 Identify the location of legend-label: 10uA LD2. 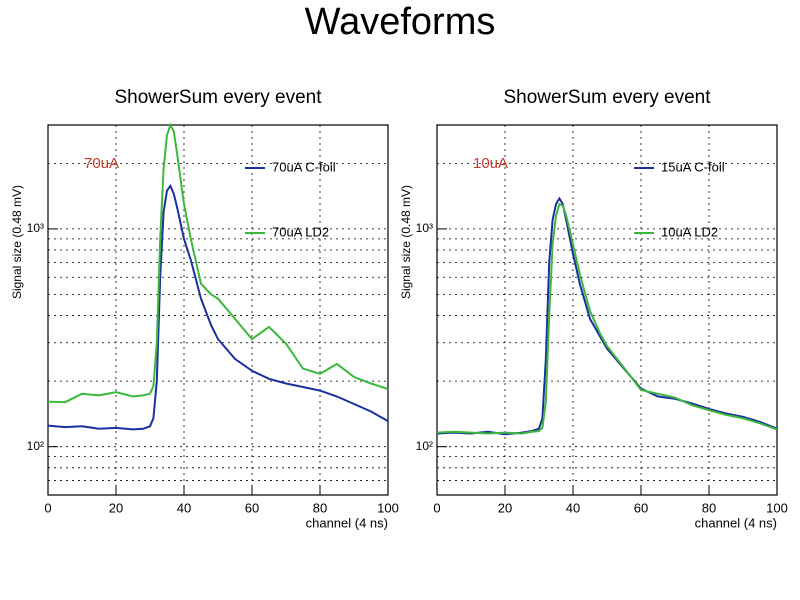
(689, 231).